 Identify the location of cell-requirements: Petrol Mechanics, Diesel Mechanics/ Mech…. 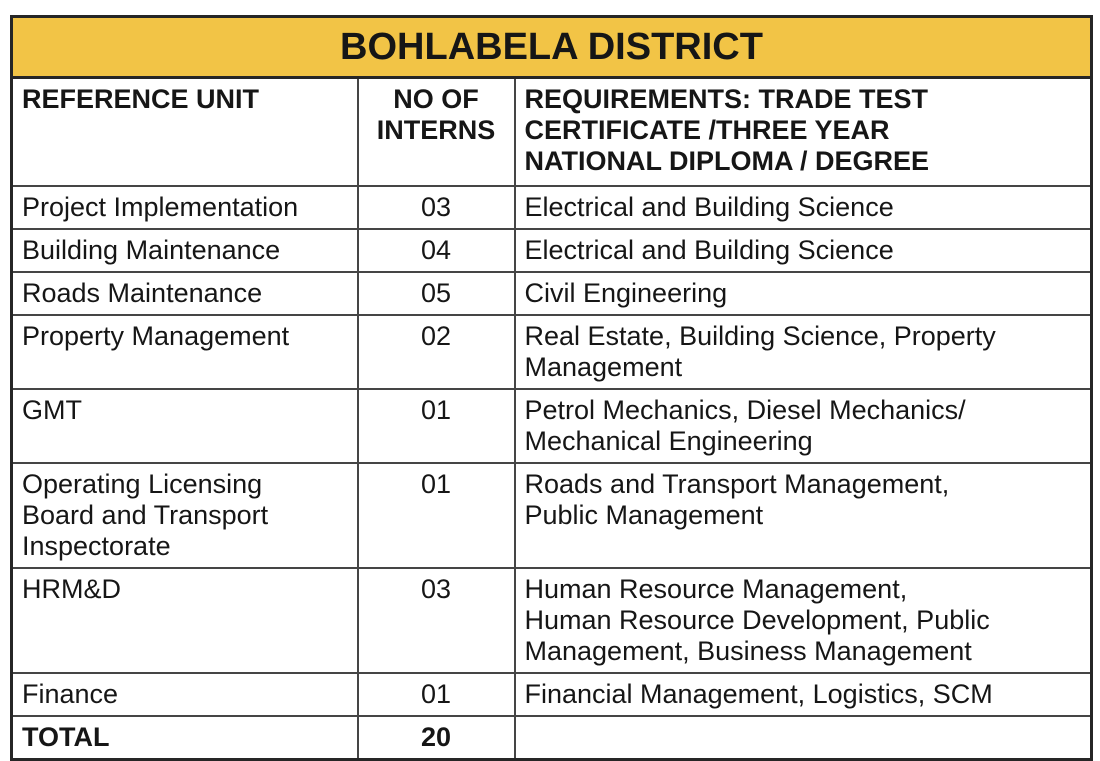
(803, 426).